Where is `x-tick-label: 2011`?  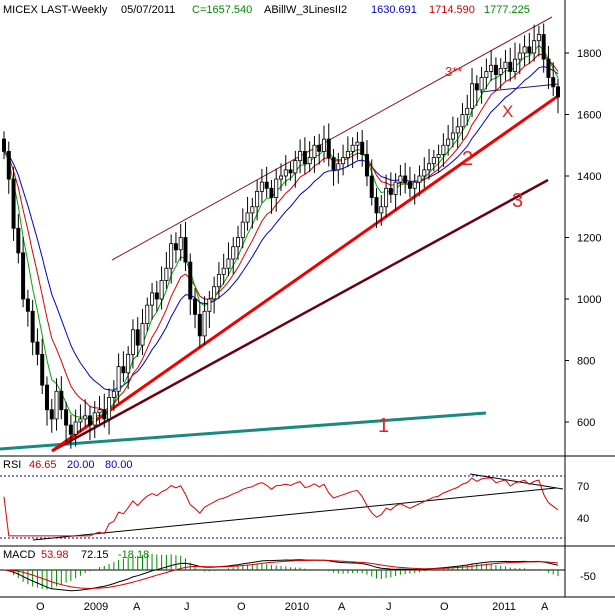 x-tick-label: 2011 is located at coordinates (504, 607).